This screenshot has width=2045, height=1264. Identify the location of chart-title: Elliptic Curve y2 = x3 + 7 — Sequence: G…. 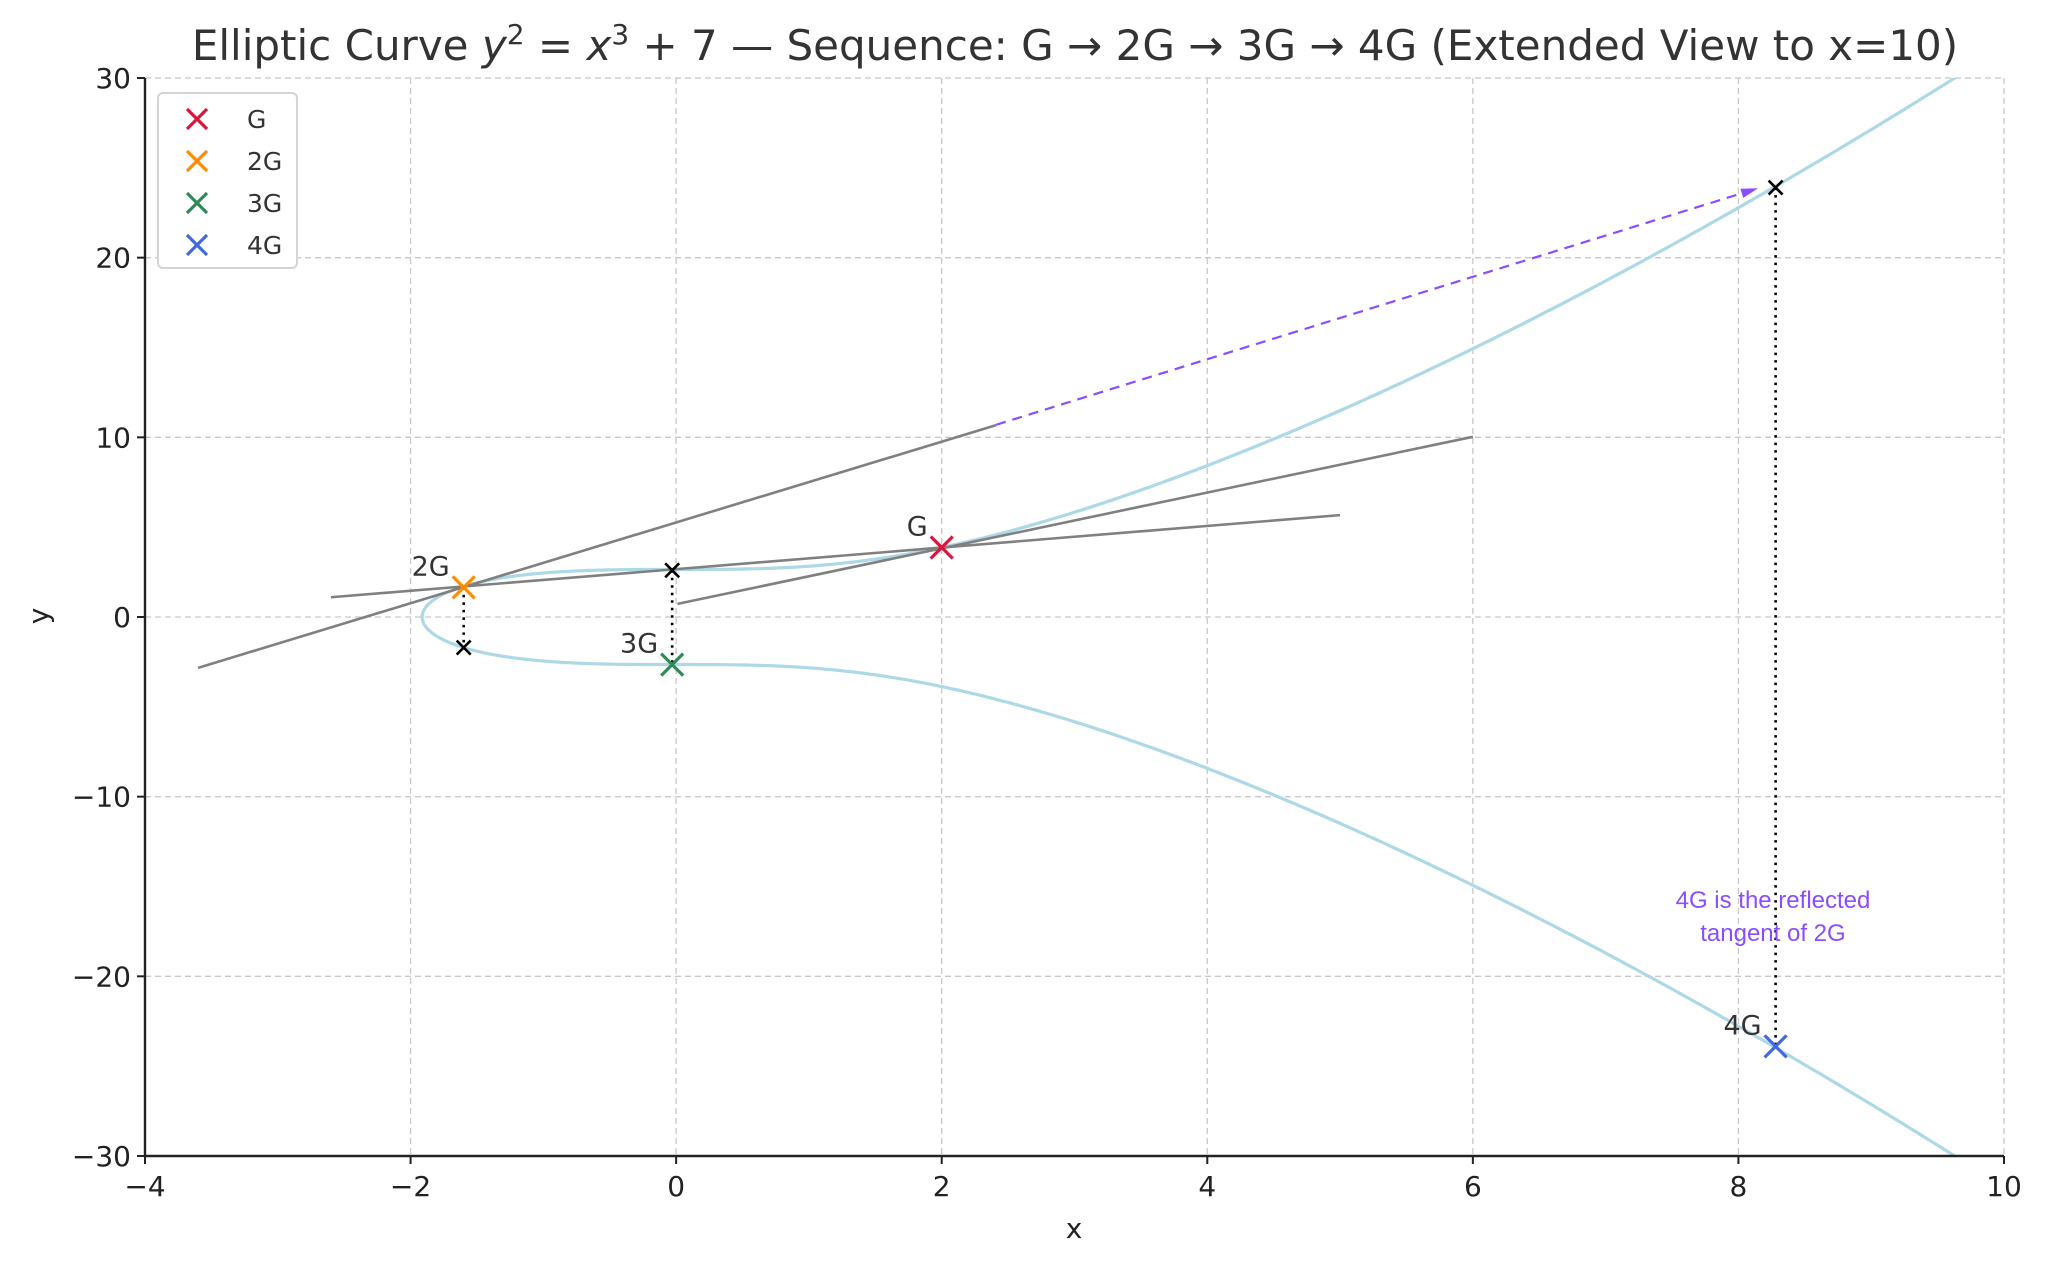
(1075, 44).